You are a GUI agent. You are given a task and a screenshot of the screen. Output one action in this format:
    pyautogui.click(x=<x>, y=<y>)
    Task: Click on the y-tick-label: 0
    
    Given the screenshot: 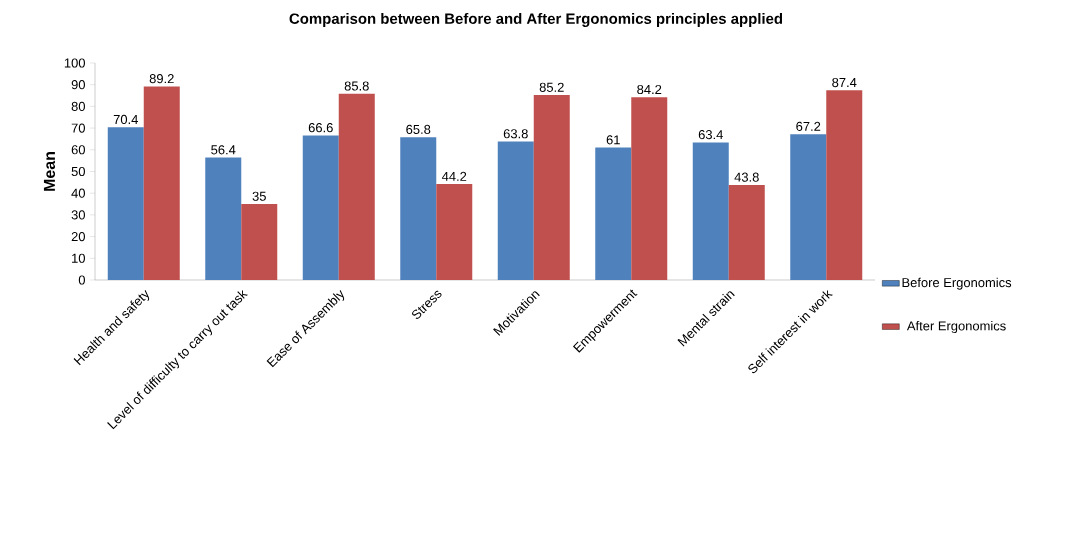 What is the action you would take?
    pyautogui.click(x=81, y=280)
    